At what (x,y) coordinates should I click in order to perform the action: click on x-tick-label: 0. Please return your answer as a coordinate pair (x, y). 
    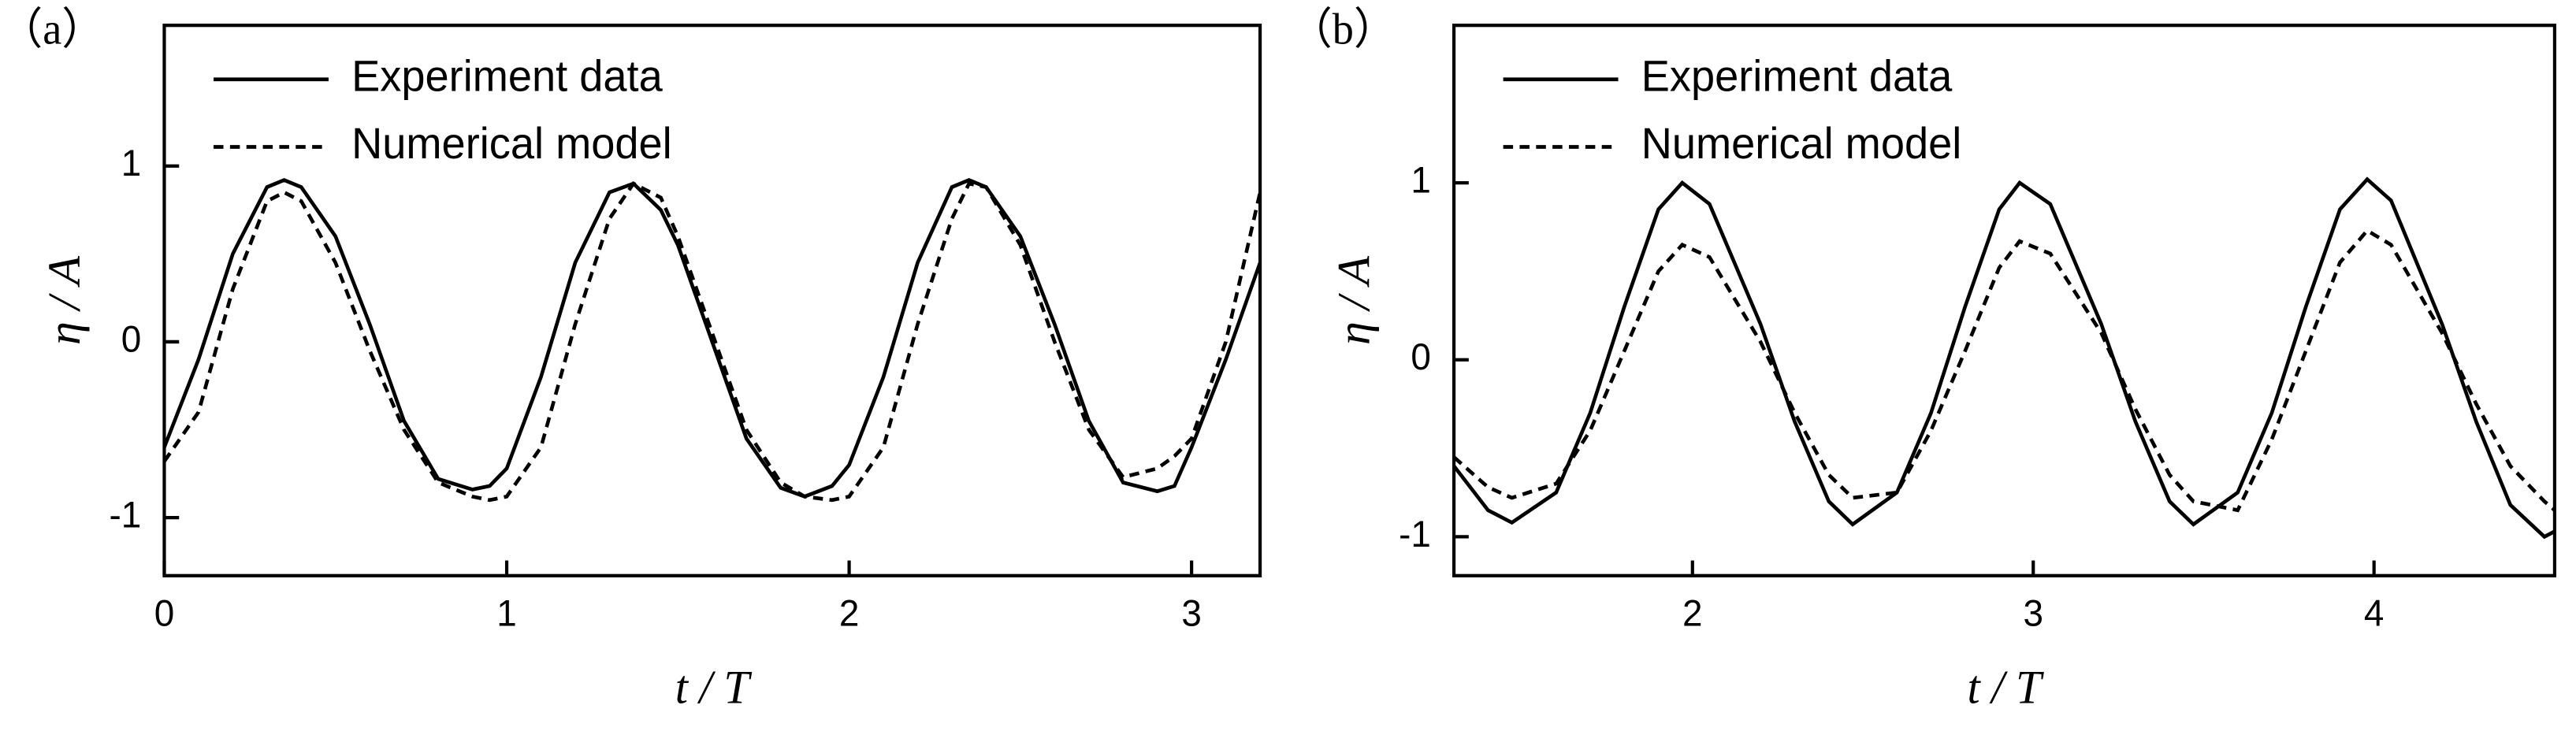
    Looking at the image, I should click on (164, 613).